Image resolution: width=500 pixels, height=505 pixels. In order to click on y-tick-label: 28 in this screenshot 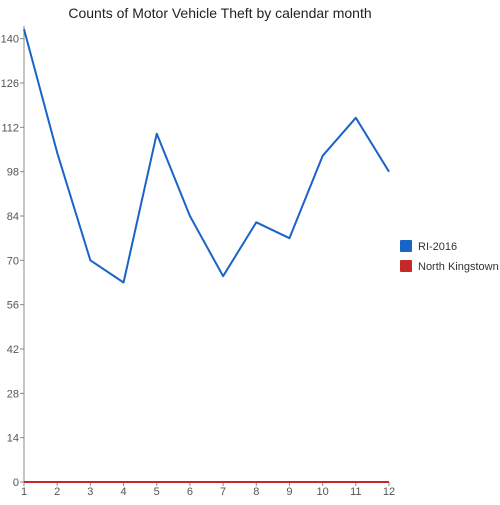, I will do `click(13, 394)`.